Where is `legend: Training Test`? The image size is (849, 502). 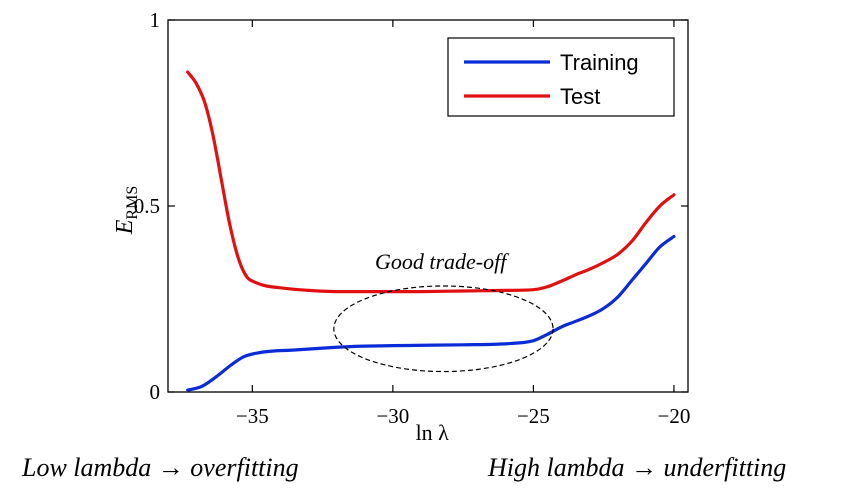 legend: Training Test is located at coordinates (561, 77).